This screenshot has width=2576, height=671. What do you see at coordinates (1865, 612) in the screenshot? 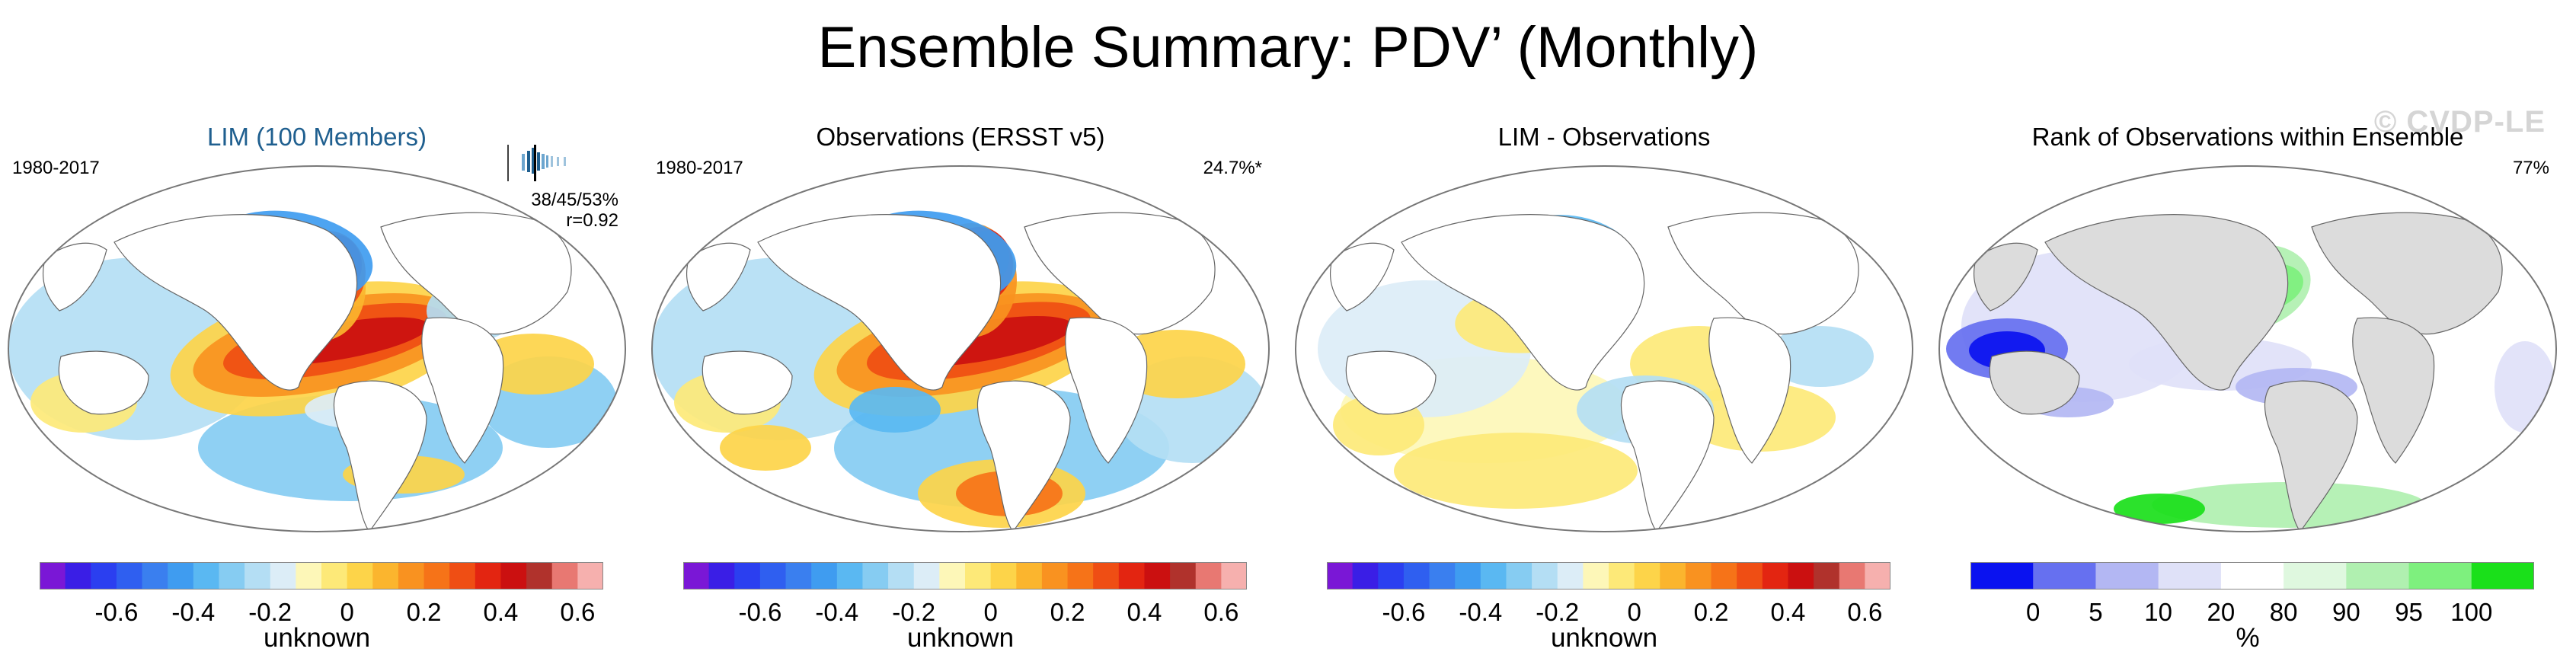
I see `colorbar-tick-label: 0.6` at bounding box center [1865, 612].